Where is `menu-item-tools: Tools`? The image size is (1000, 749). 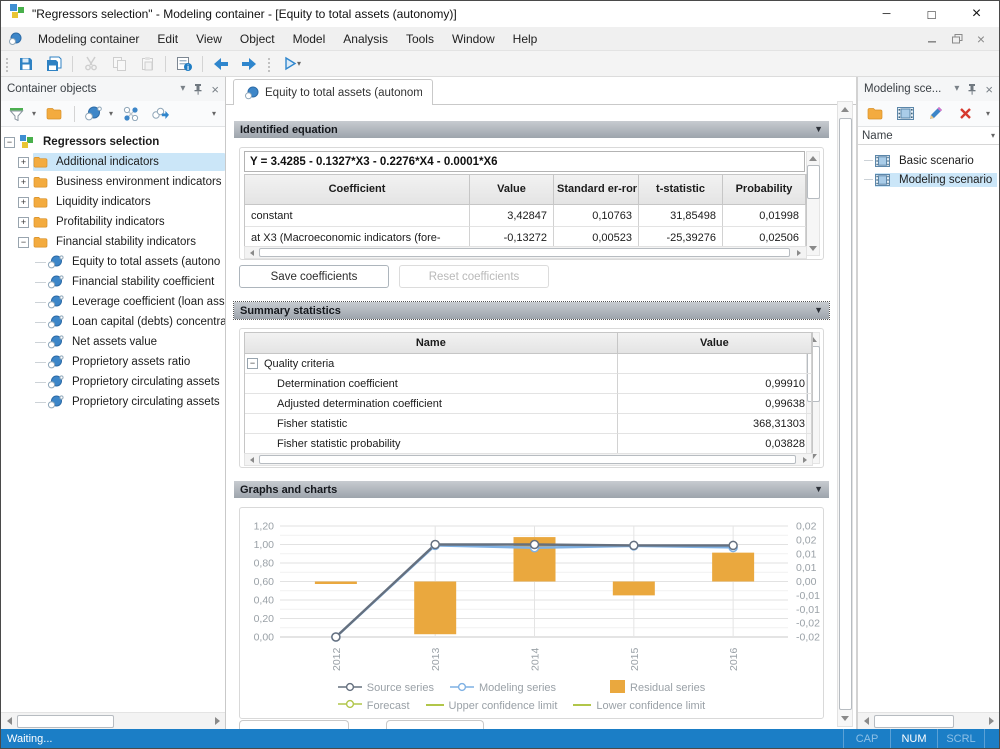 menu-item-tools: Tools is located at coordinates (419, 38).